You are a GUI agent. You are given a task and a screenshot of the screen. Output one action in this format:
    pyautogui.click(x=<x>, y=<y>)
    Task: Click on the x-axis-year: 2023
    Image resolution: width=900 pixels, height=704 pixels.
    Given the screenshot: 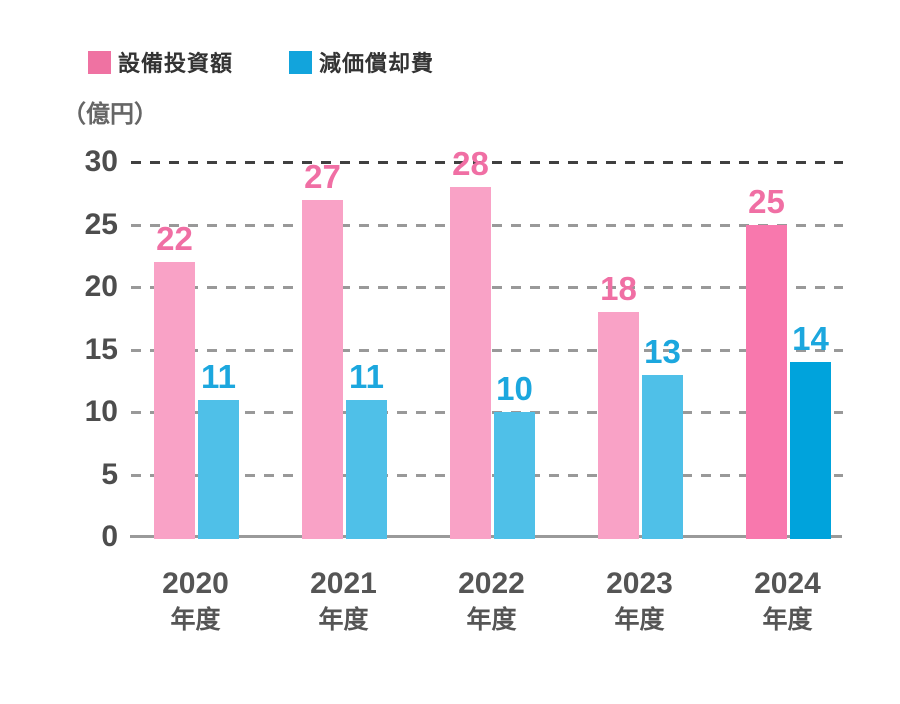 What is the action you would take?
    pyautogui.click(x=639, y=583)
    